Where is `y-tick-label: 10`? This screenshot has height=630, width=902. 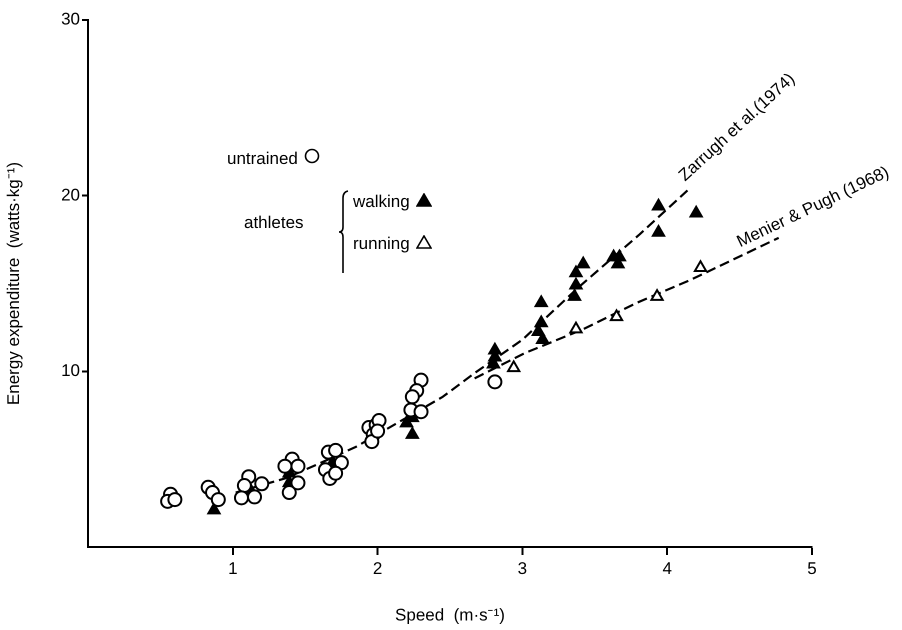 y-tick-label: 10 is located at coordinates (70, 370).